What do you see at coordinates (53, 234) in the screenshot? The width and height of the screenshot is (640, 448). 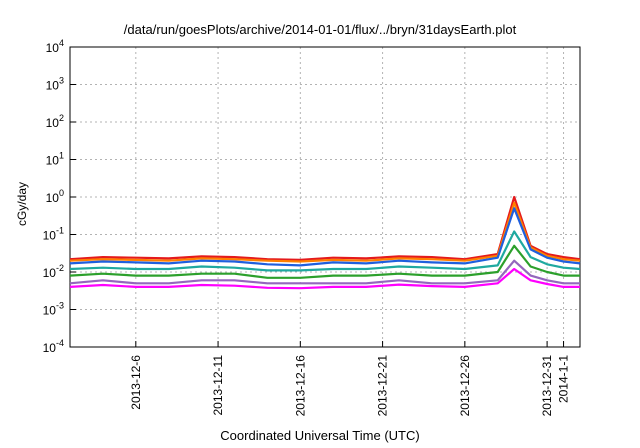 I see `y-tick-label: 10⁻¹` at bounding box center [53, 234].